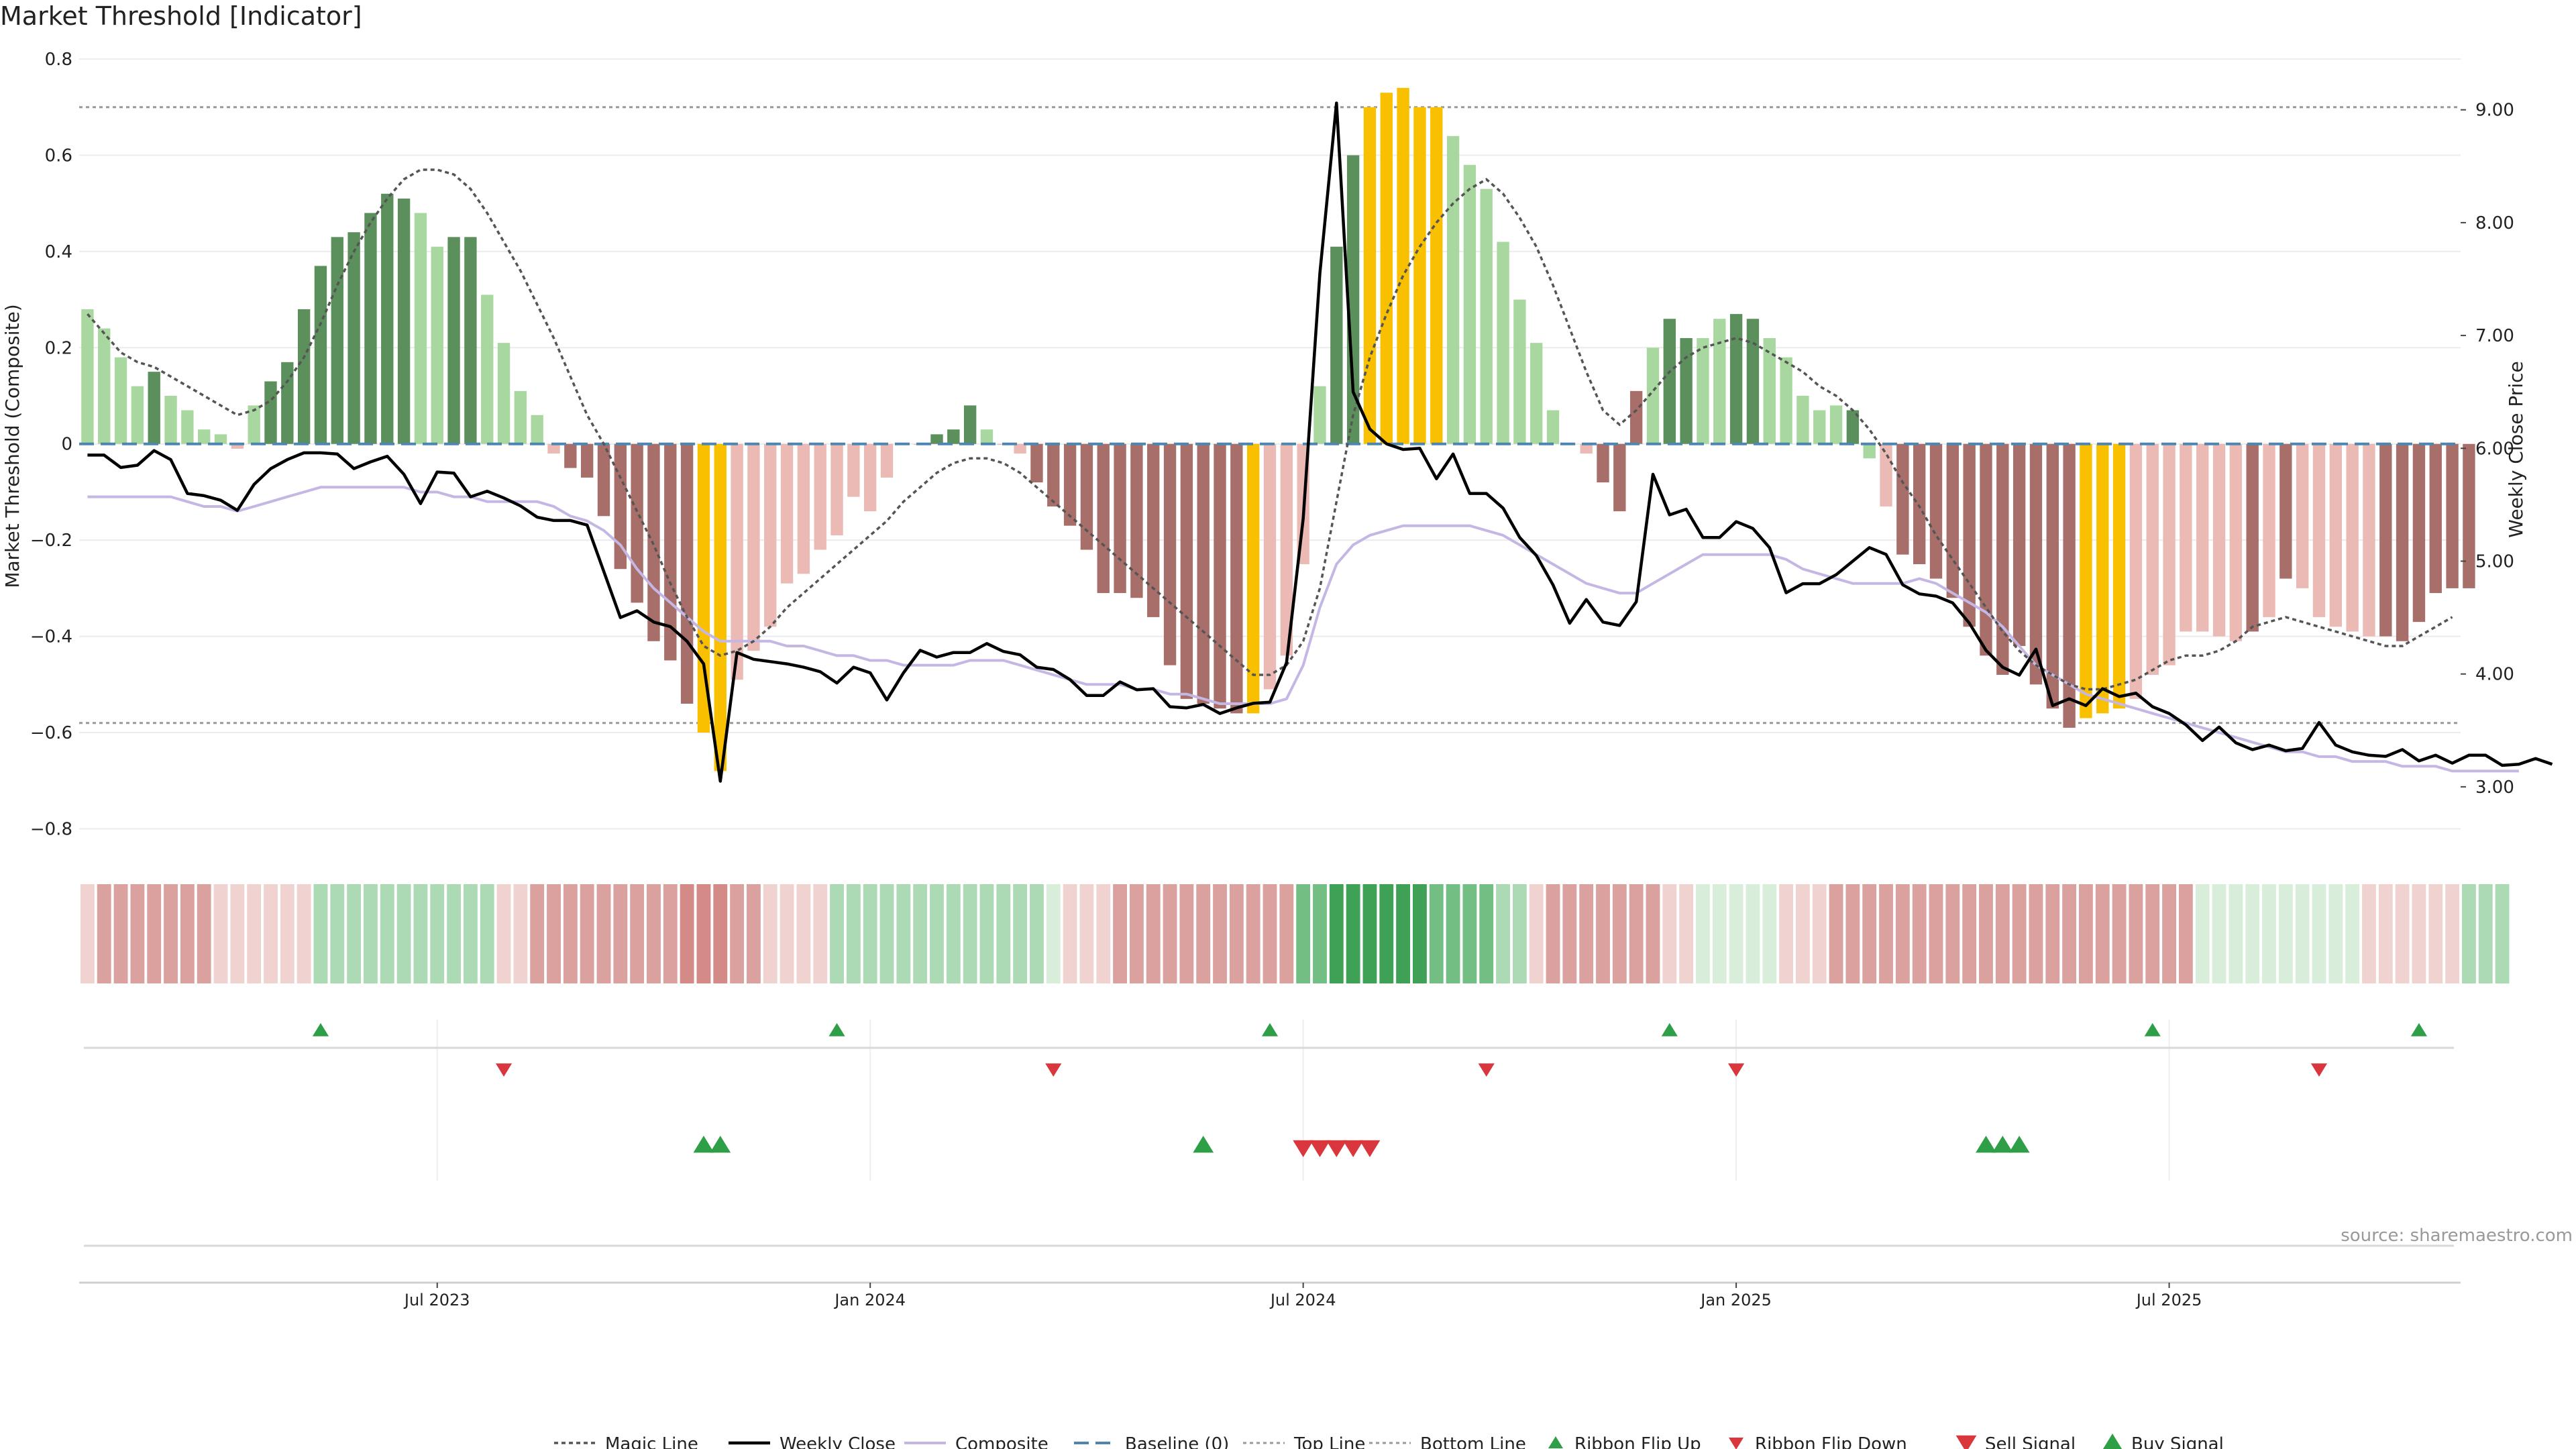 The width and height of the screenshot is (2576, 1449). What do you see at coordinates (1302, 1300) in the screenshot?
I see `x-tick-label: Jul 2024` at bounding box center [1302, 1300].